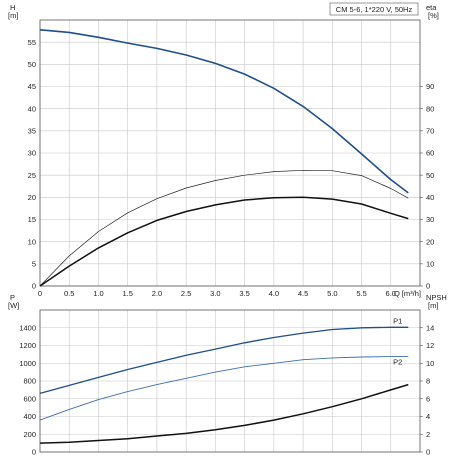 This screenshot has width=460, height=460. What do you see at coordinates (430, 363) in the screenshot?
I see `power-npsh-y-right-tick: 10` at bounding box center [430, 363].